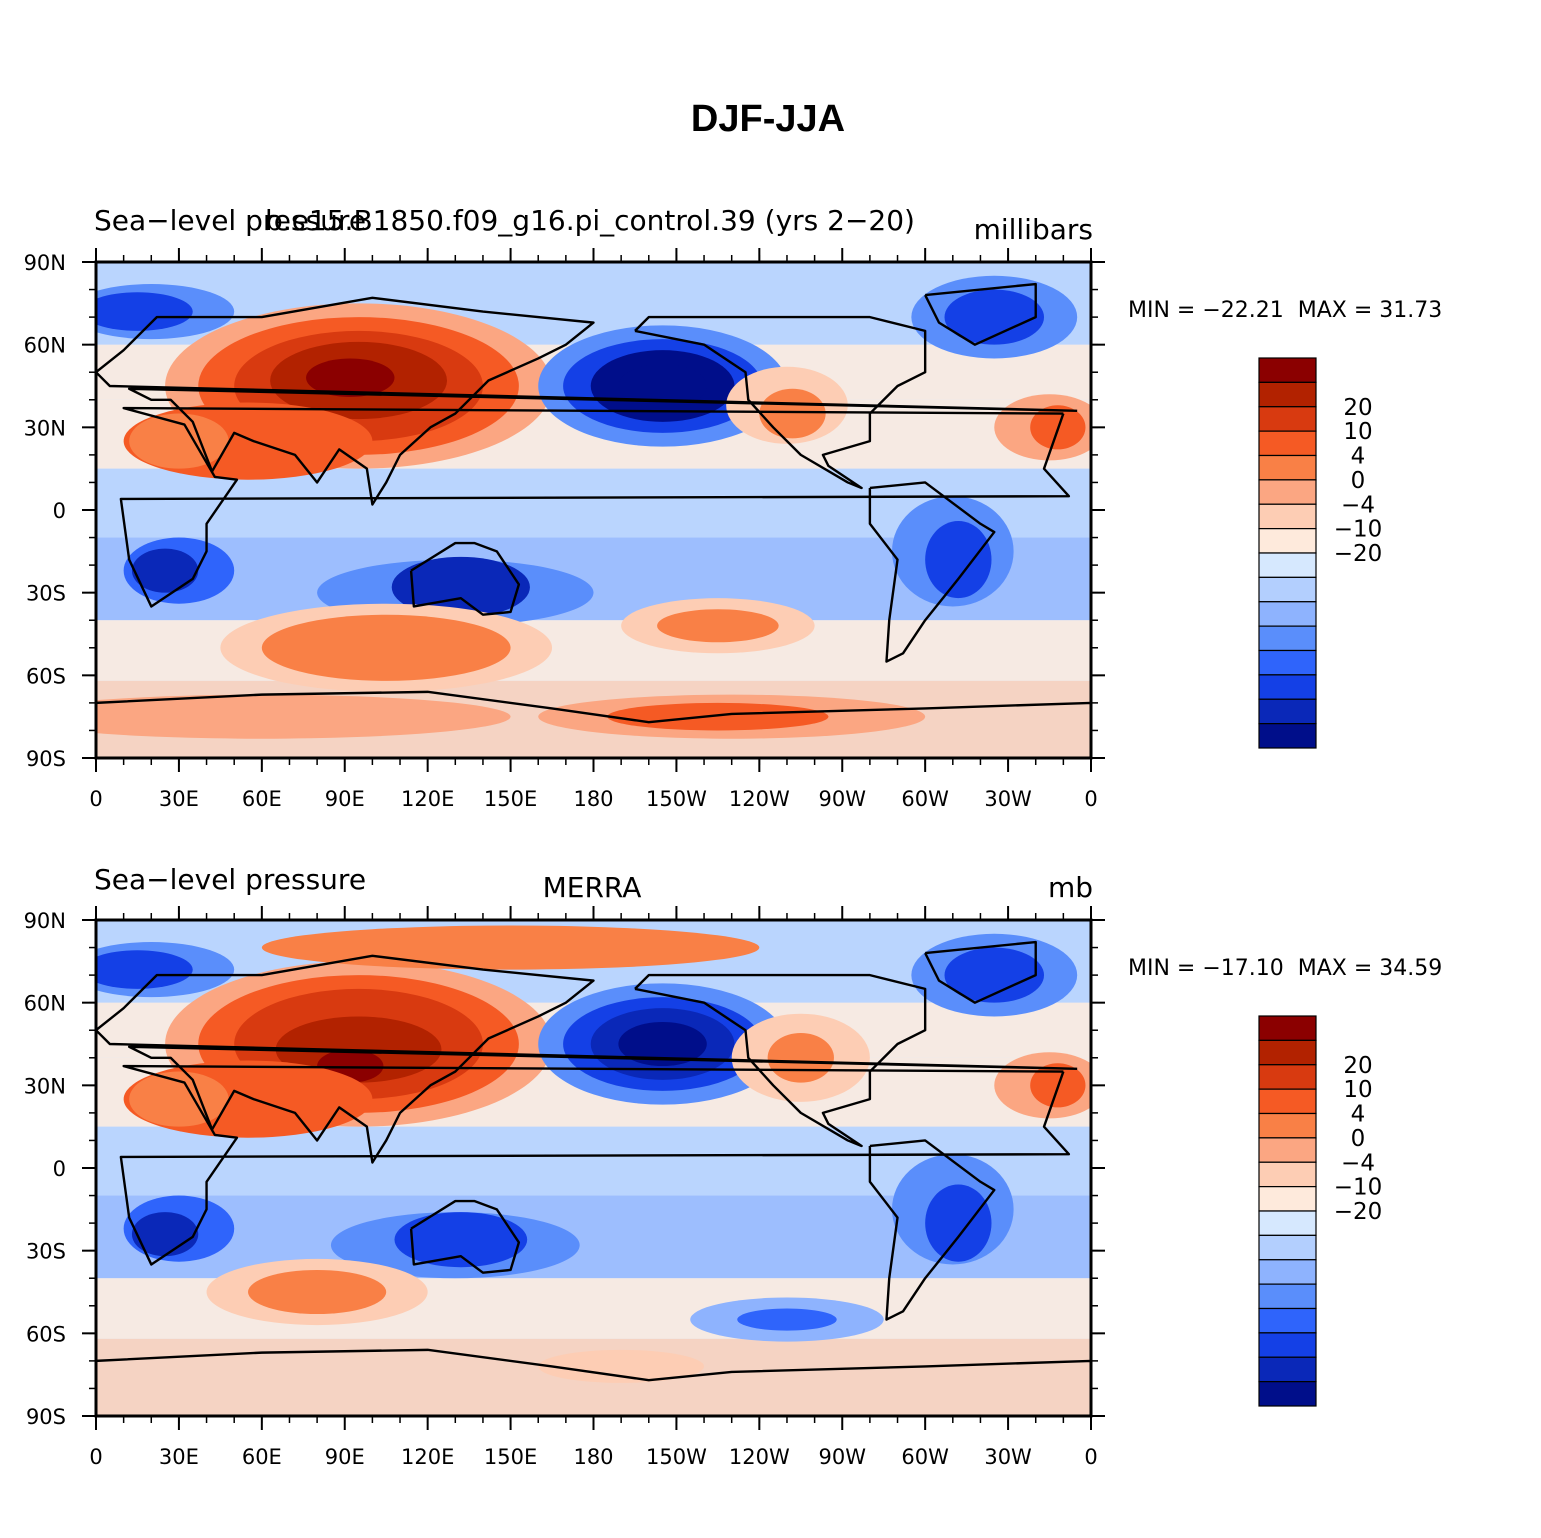 This screenshot has width=1541, height=1538. I want to click on panel-center-title: MERRA, so click(592, 887).